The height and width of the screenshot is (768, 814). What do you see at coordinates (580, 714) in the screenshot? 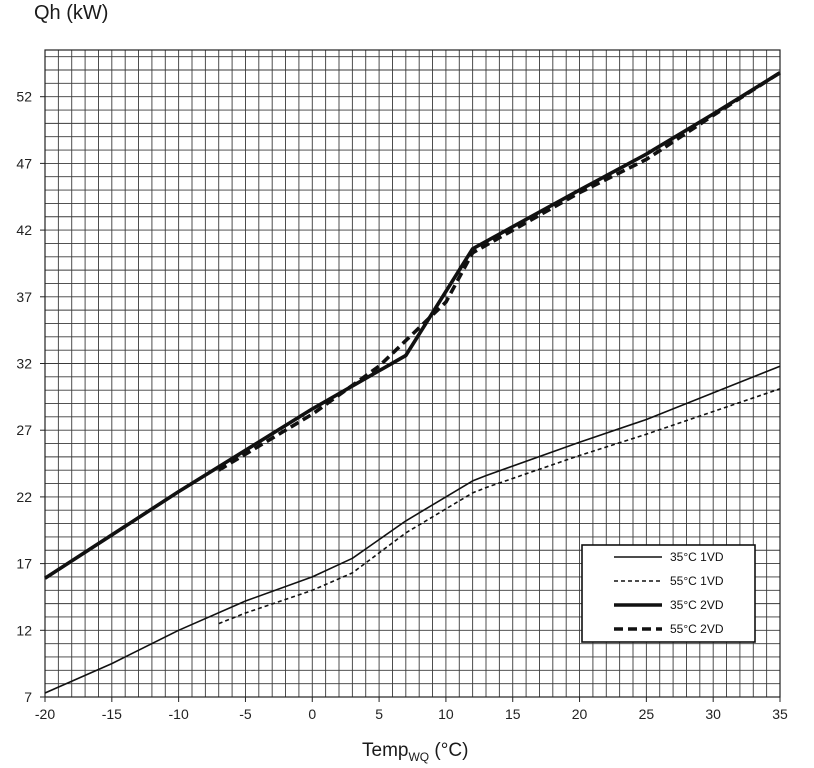
I see `x-tick-label: 20` at bounding box center [580, 714].